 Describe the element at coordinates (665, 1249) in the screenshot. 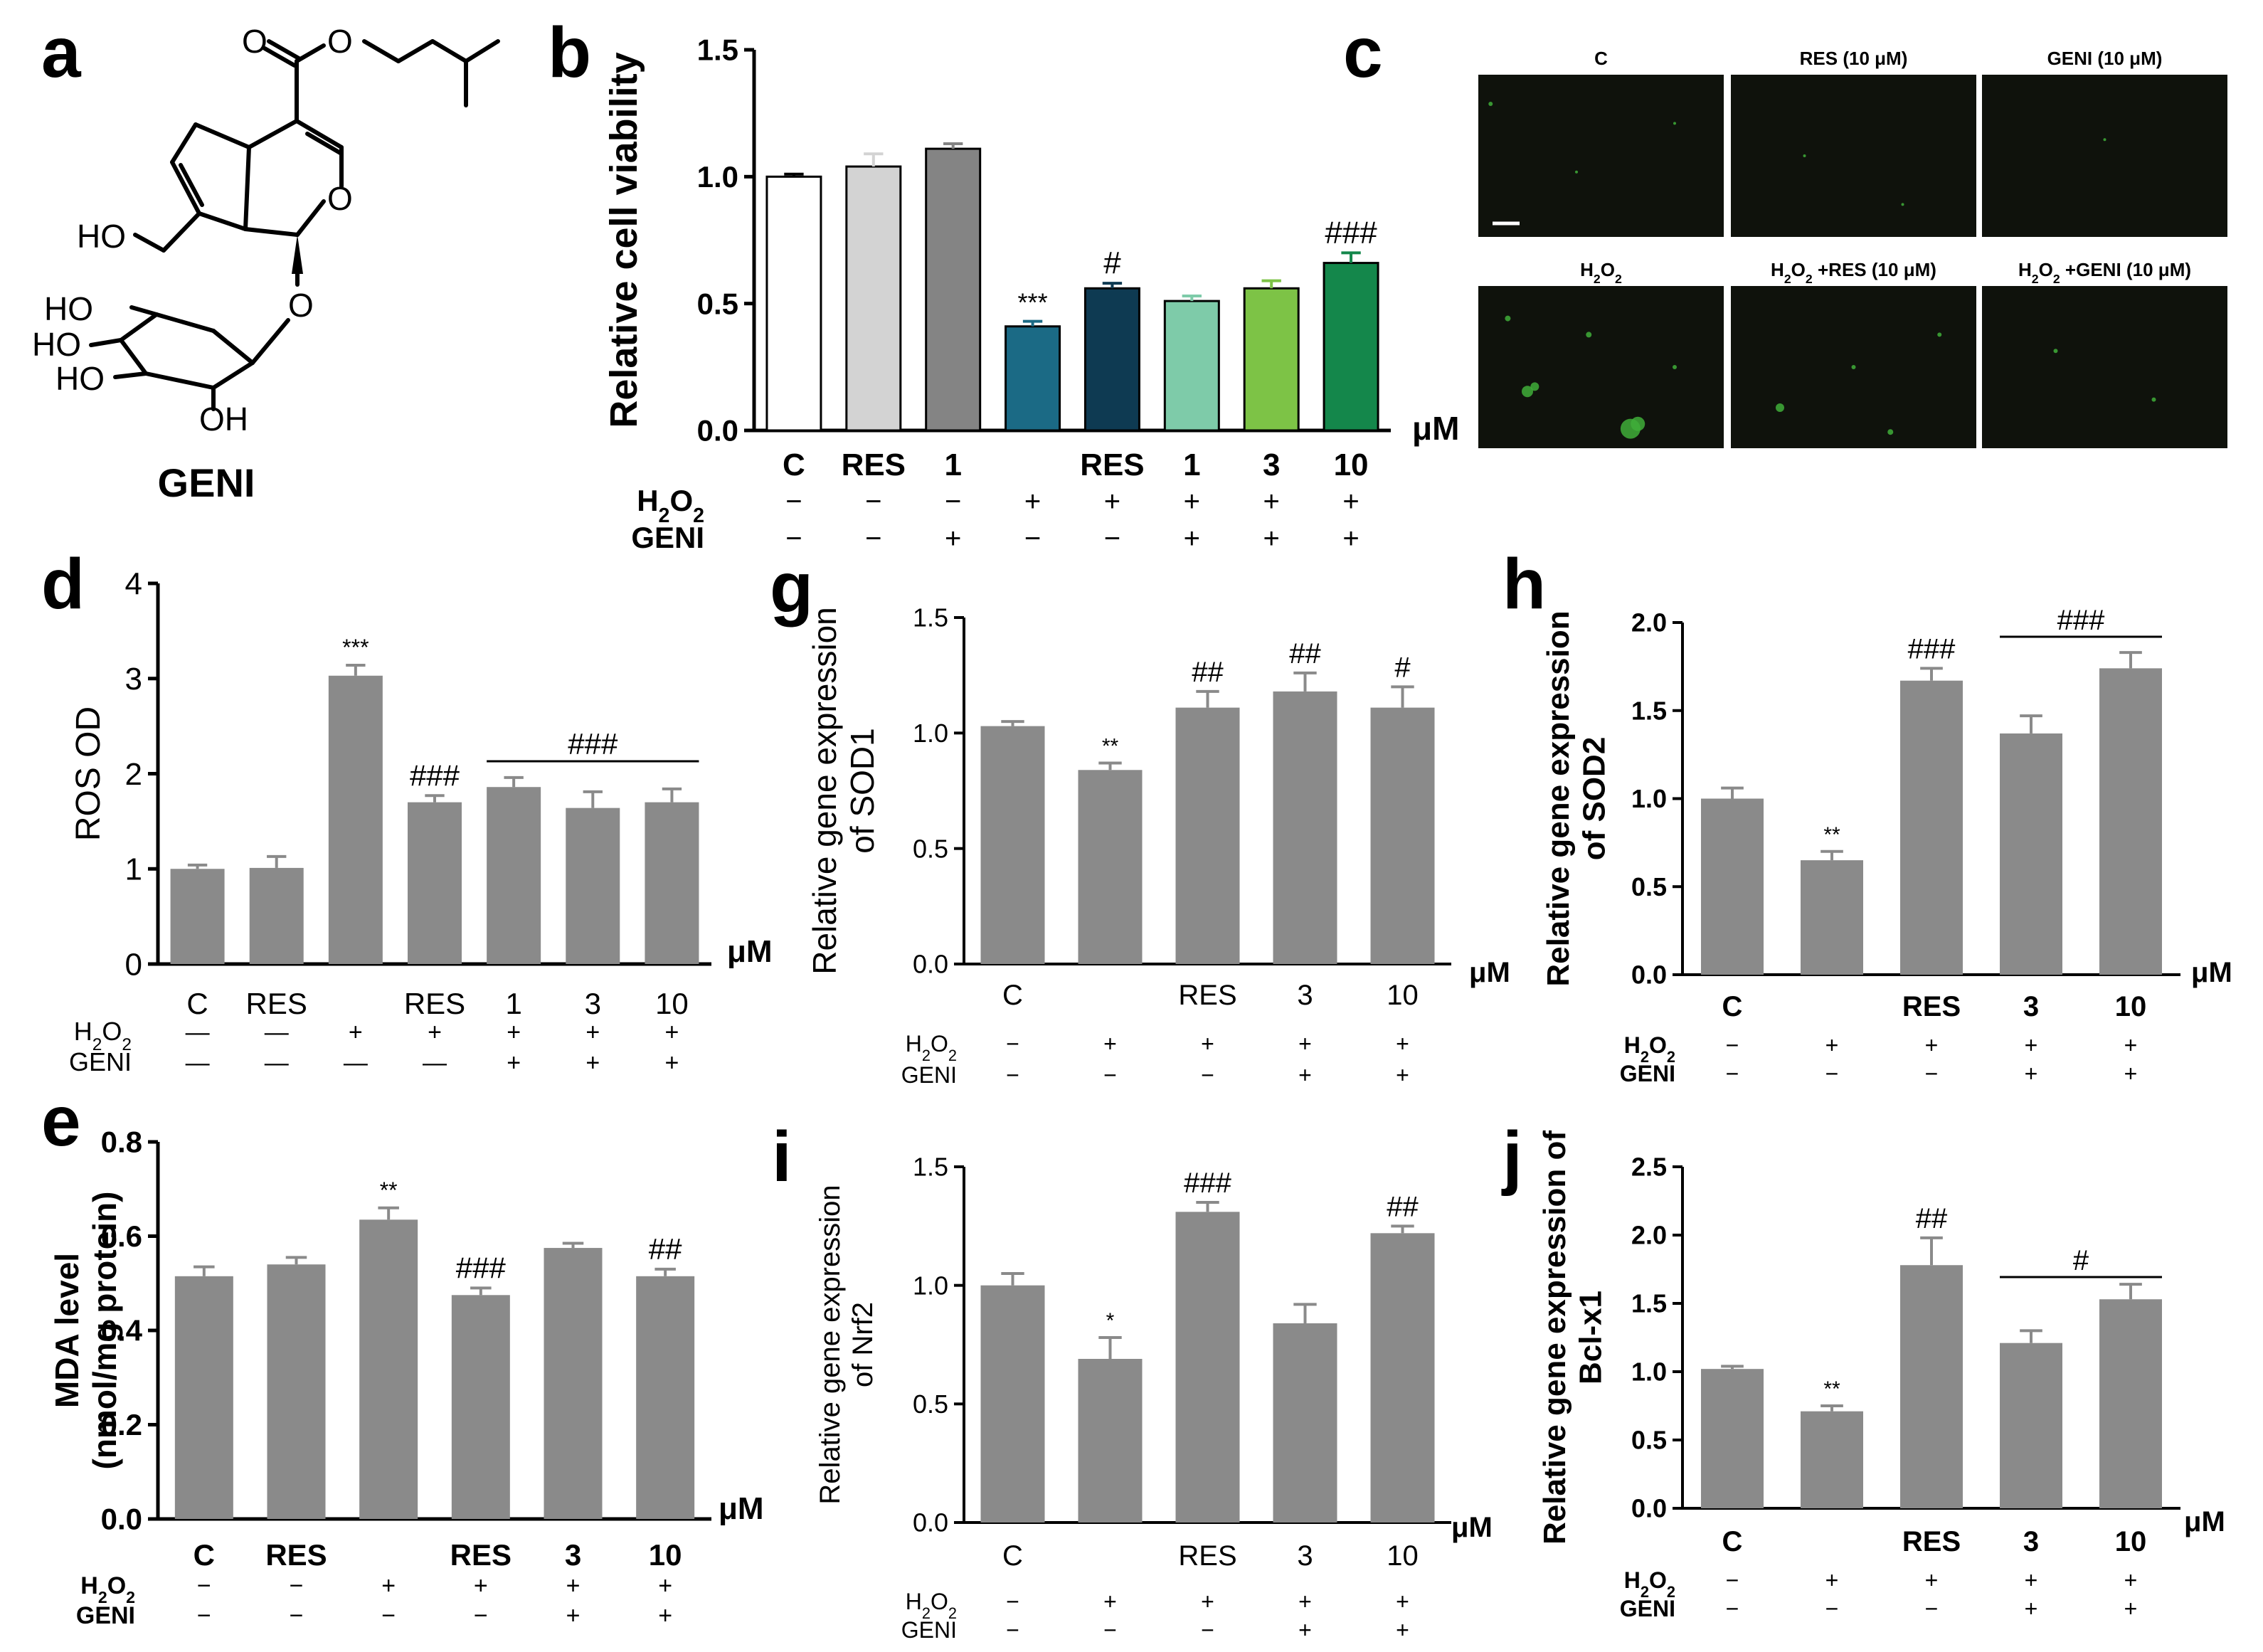

I see `significance-label: ##` at that location.